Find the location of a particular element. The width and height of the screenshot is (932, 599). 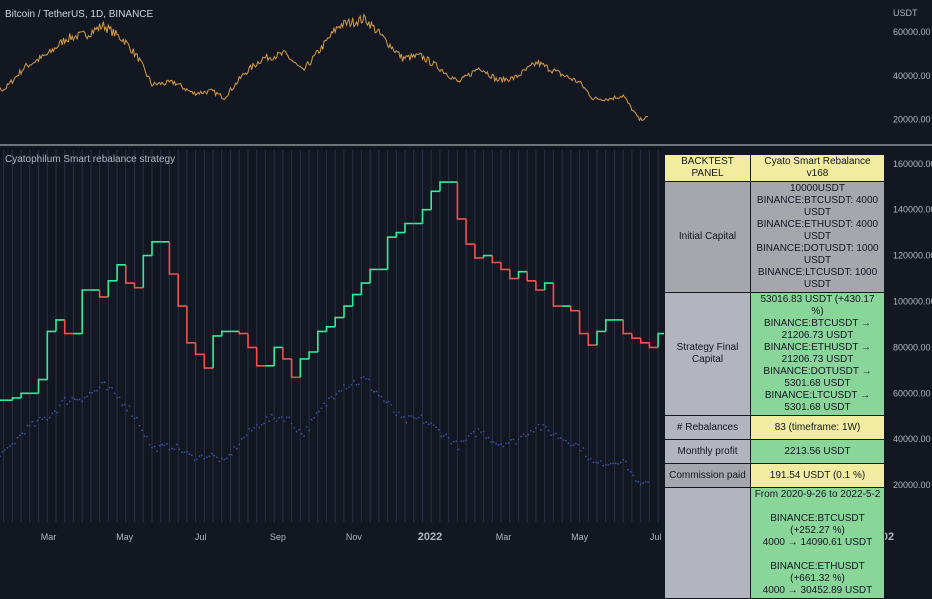

symbol-title: Bitcoin / TetherUS, 1D, BINANCE is located at coordinates (79, 14).